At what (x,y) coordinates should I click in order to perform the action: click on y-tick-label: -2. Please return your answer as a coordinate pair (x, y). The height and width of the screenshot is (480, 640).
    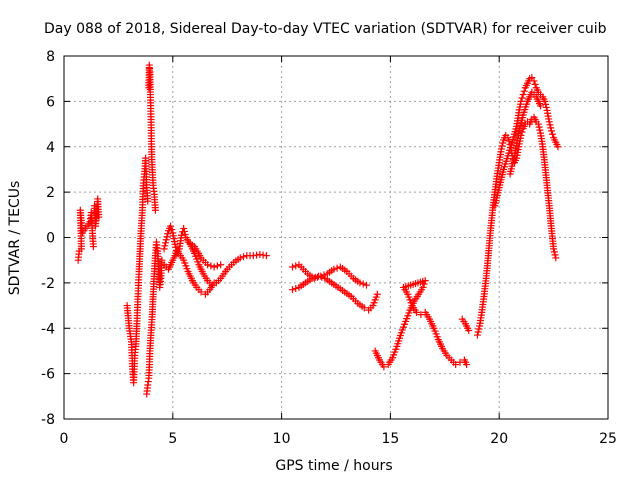
    Looking at the image, I should click on (48, 284).